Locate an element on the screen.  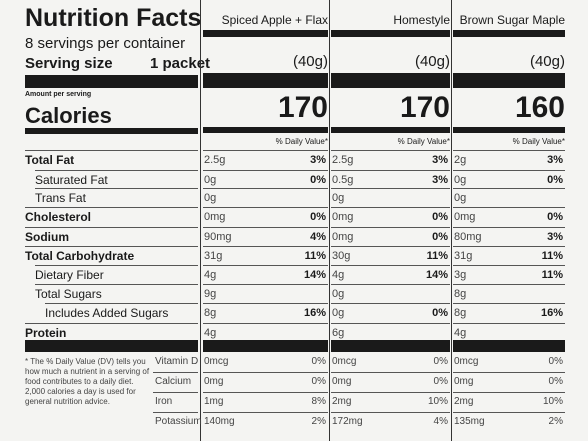
amount: 0mcg is located at coordinates (216, 361).